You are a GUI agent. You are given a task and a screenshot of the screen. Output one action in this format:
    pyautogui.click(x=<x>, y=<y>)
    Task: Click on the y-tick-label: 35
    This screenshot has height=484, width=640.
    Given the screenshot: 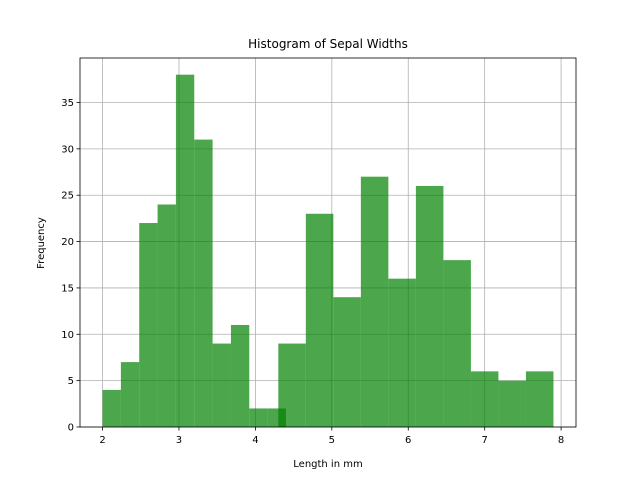 What is the action you would take?
    pyautogui.click(x=67, y=103)
    